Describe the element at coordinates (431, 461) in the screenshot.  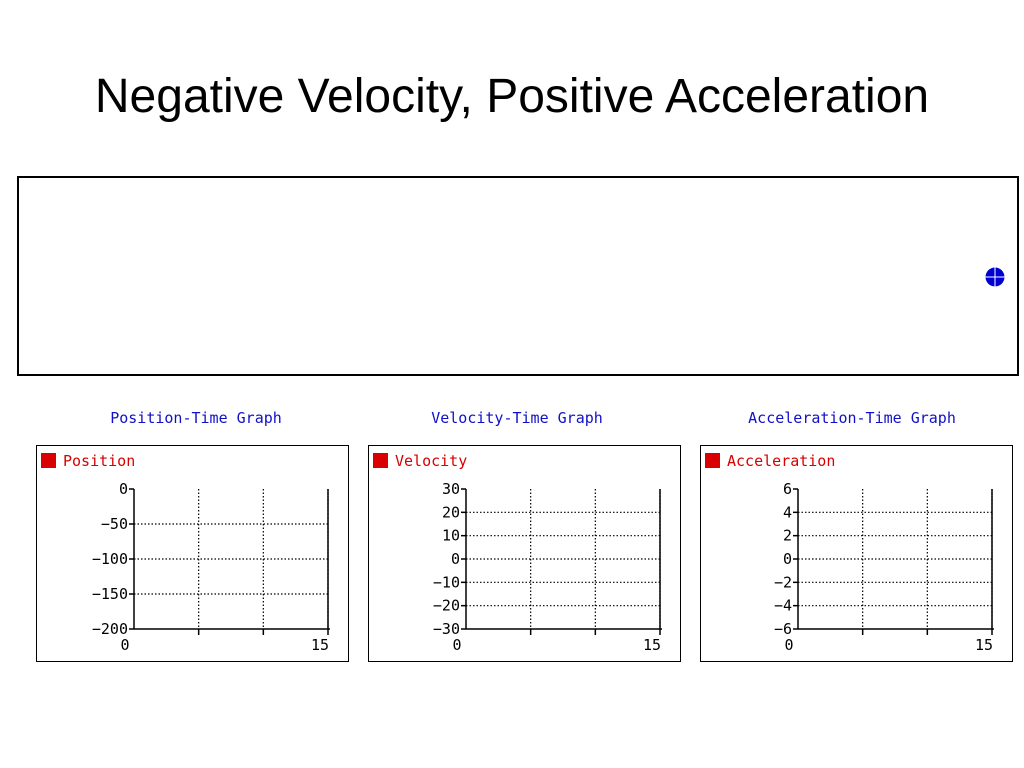
I see `velocity-legend-label: Velocity` at that location.